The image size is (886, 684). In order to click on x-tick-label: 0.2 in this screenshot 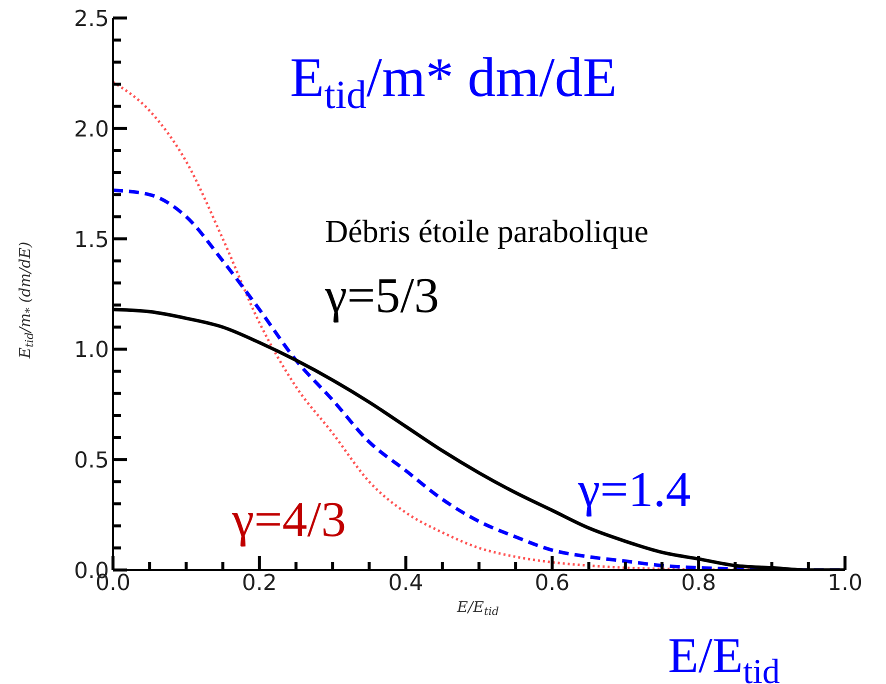, I will do `click(259, 583)`.